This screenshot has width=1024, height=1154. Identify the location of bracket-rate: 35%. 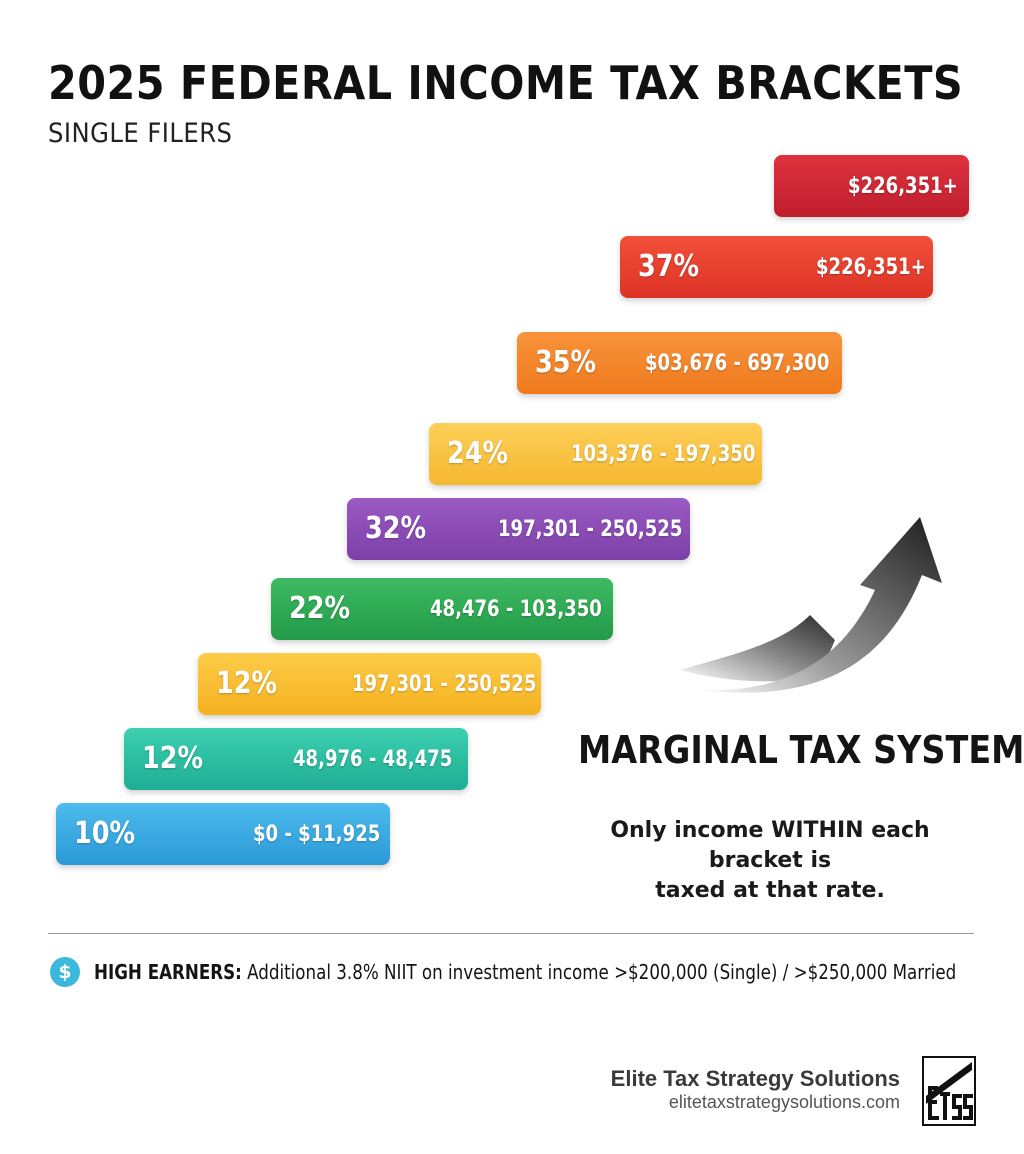
(566, 362).